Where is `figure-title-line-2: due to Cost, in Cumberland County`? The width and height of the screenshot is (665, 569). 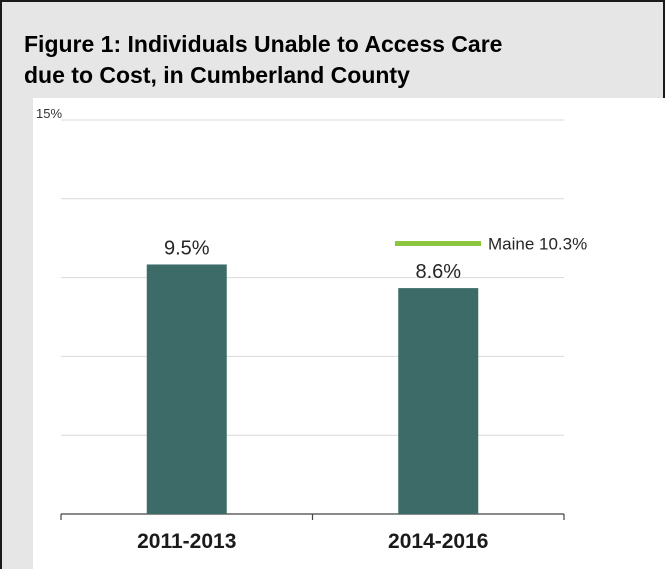
figure-title-line-2: due to Cost, in Cumberland County is located at coordinates (217, 75).